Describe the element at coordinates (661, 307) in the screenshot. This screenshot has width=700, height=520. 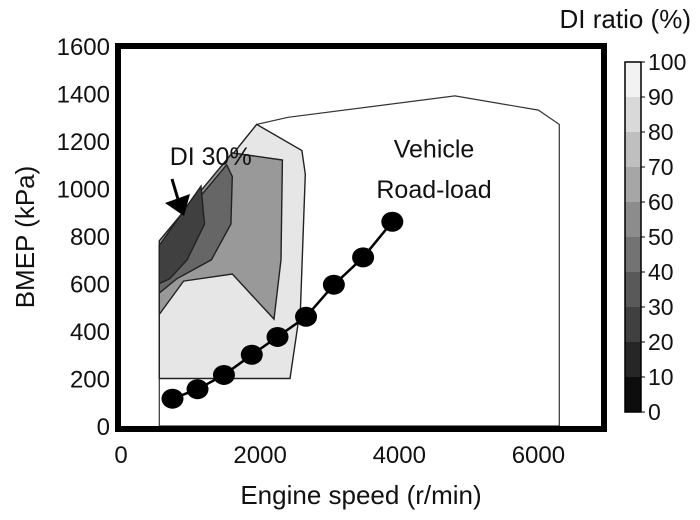
I see `colorbar-tick-label: 30` at that location.